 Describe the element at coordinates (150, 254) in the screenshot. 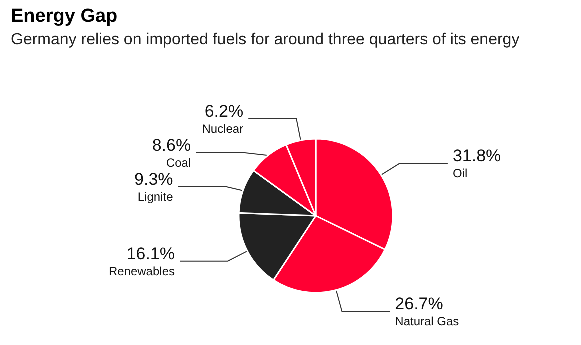

I see `data-label: 16.1%` at that location.